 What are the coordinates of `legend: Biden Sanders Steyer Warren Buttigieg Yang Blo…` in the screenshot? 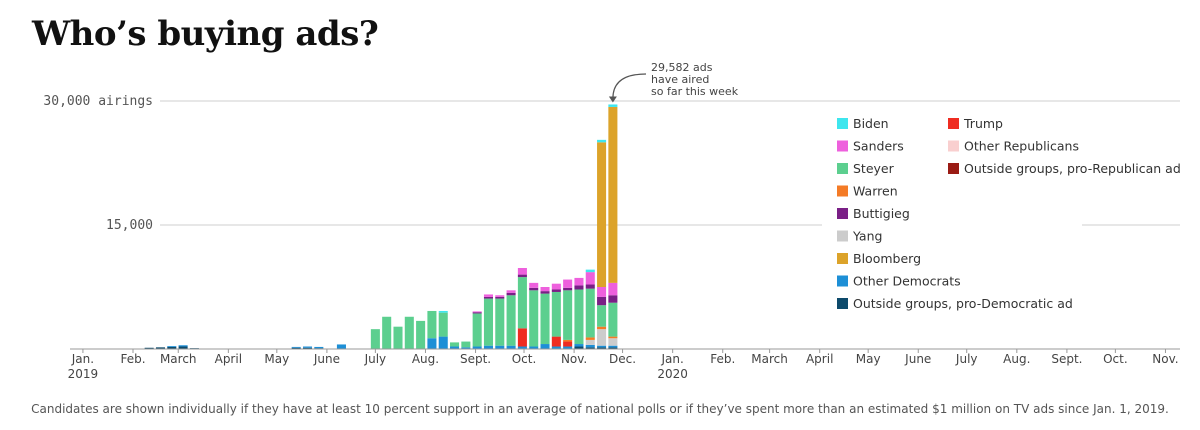 It's located at (1009, 213).